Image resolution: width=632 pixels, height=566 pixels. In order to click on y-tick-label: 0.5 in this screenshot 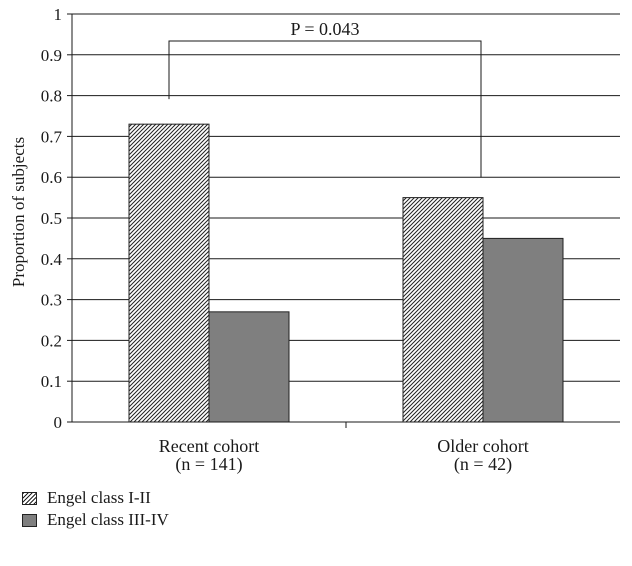, I will do `click(51, 218)`.